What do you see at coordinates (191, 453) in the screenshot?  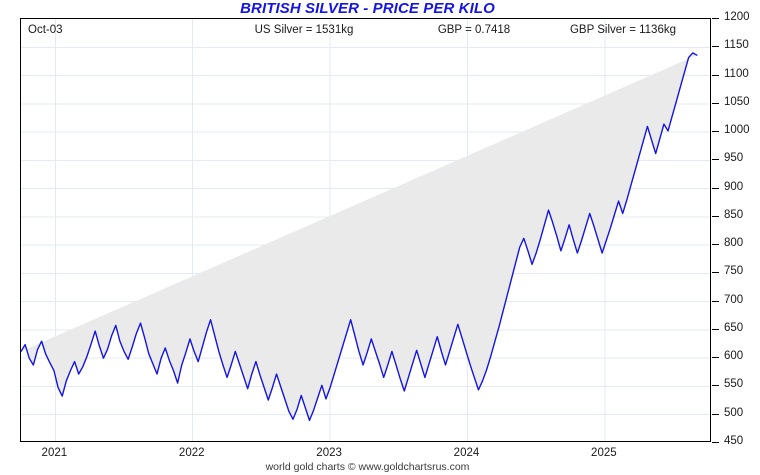 I see `x-axis-tick-label: 2022` at bounding box center [191, 453].